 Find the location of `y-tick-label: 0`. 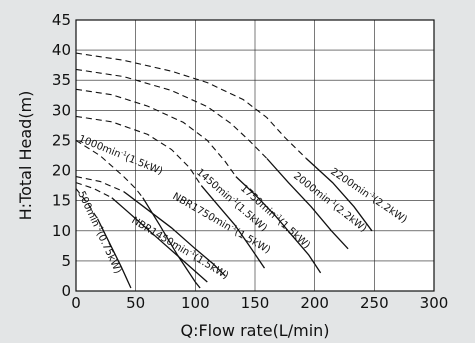

y-tick-label: 0 is located at coordinates (66, 291).